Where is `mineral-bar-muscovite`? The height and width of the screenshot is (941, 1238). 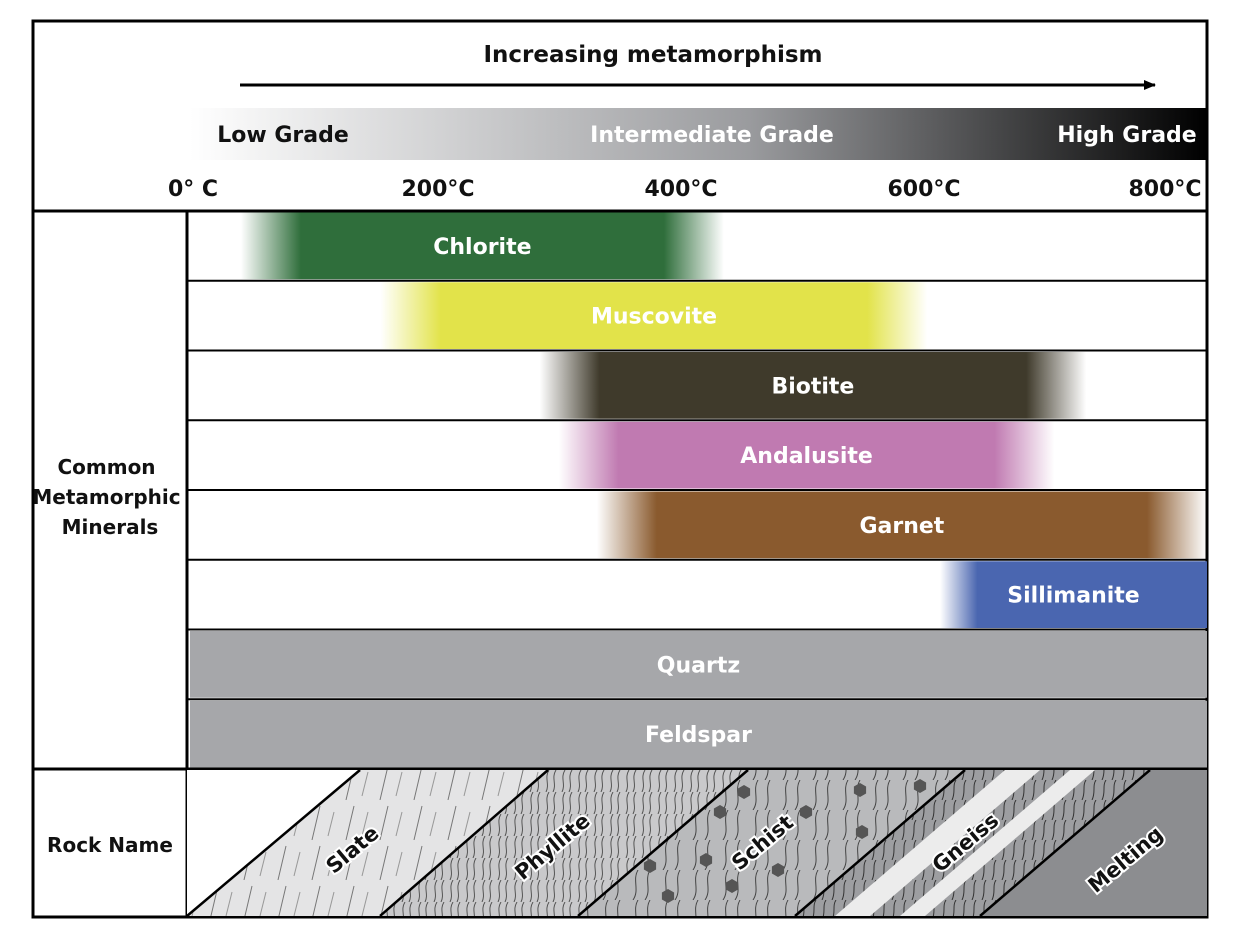
mineral-bar-muscovite is located at coordinates (654, 315).